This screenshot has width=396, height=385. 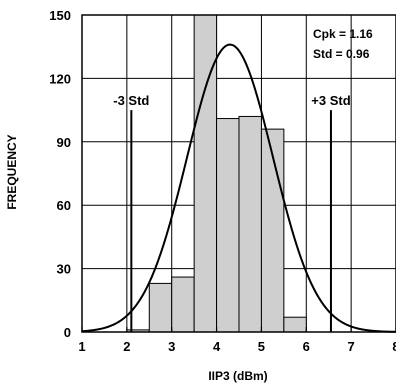 What do you see at coordinates (238, 329) in the screenshot?
I see `axis-ticks` at bounding box center [238, 329].